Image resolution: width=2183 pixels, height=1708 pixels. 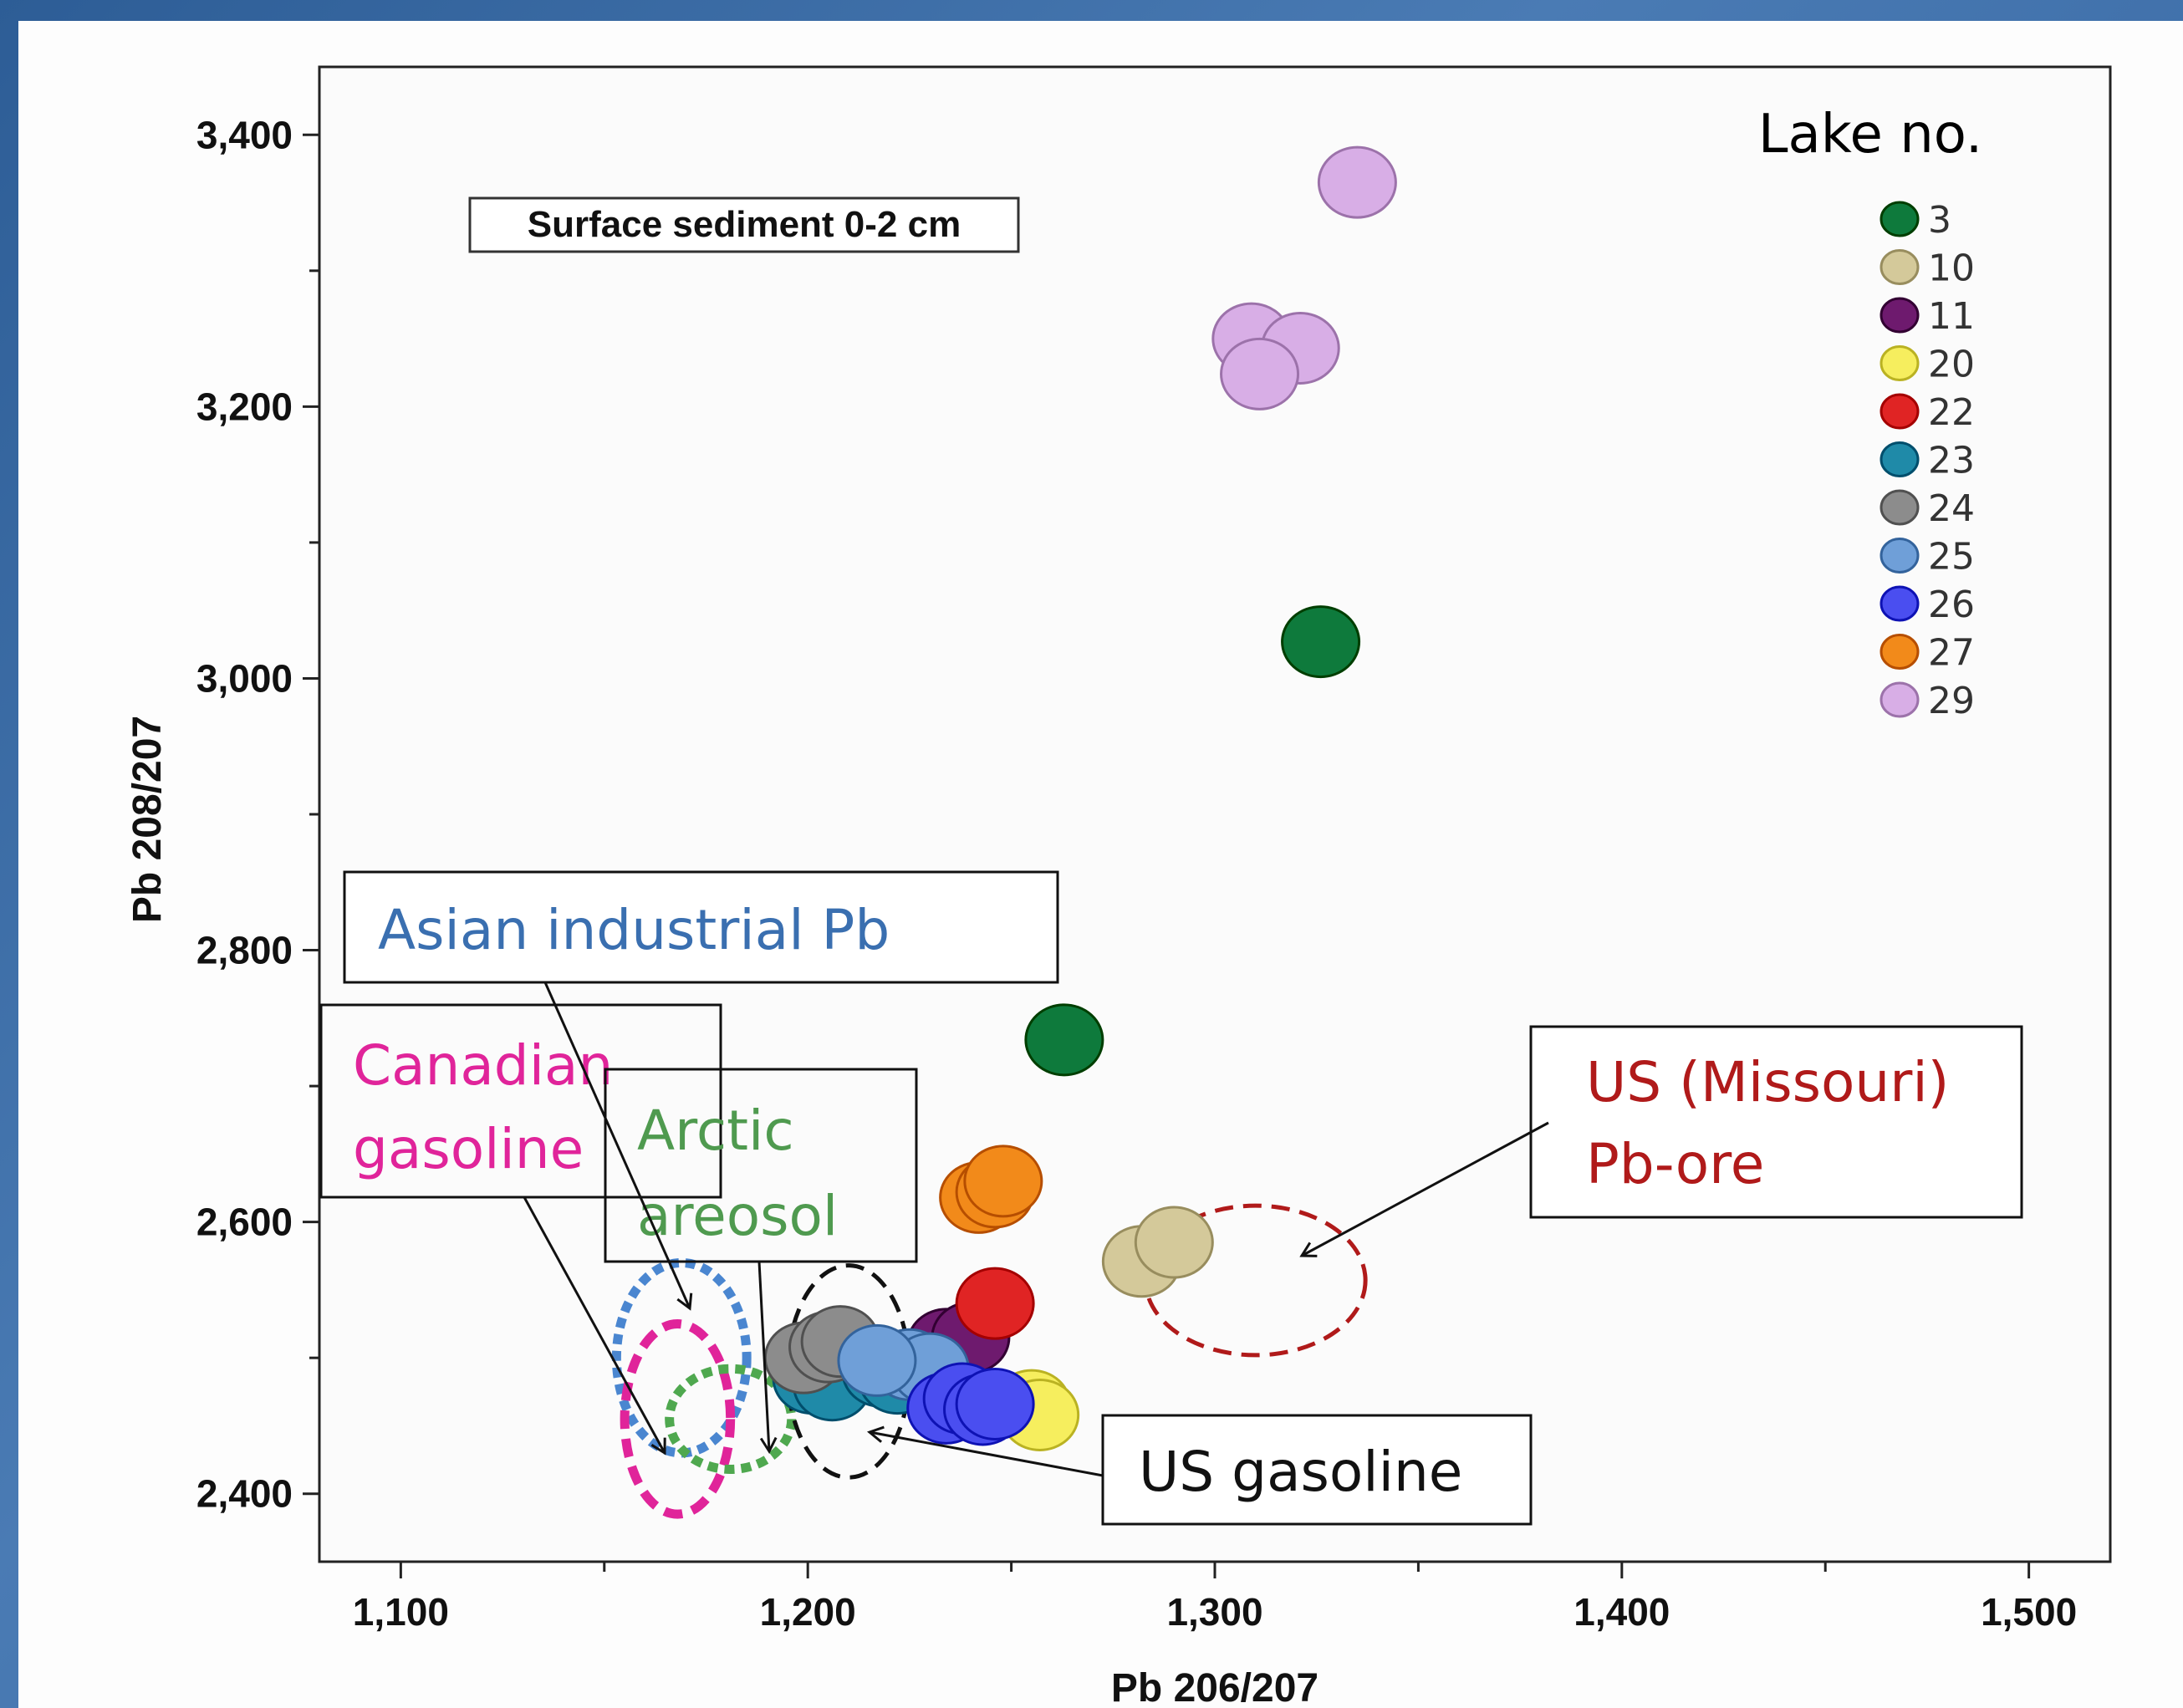 I want to click on x-tick-label: 1,500, so click(x=2029, y=1612).